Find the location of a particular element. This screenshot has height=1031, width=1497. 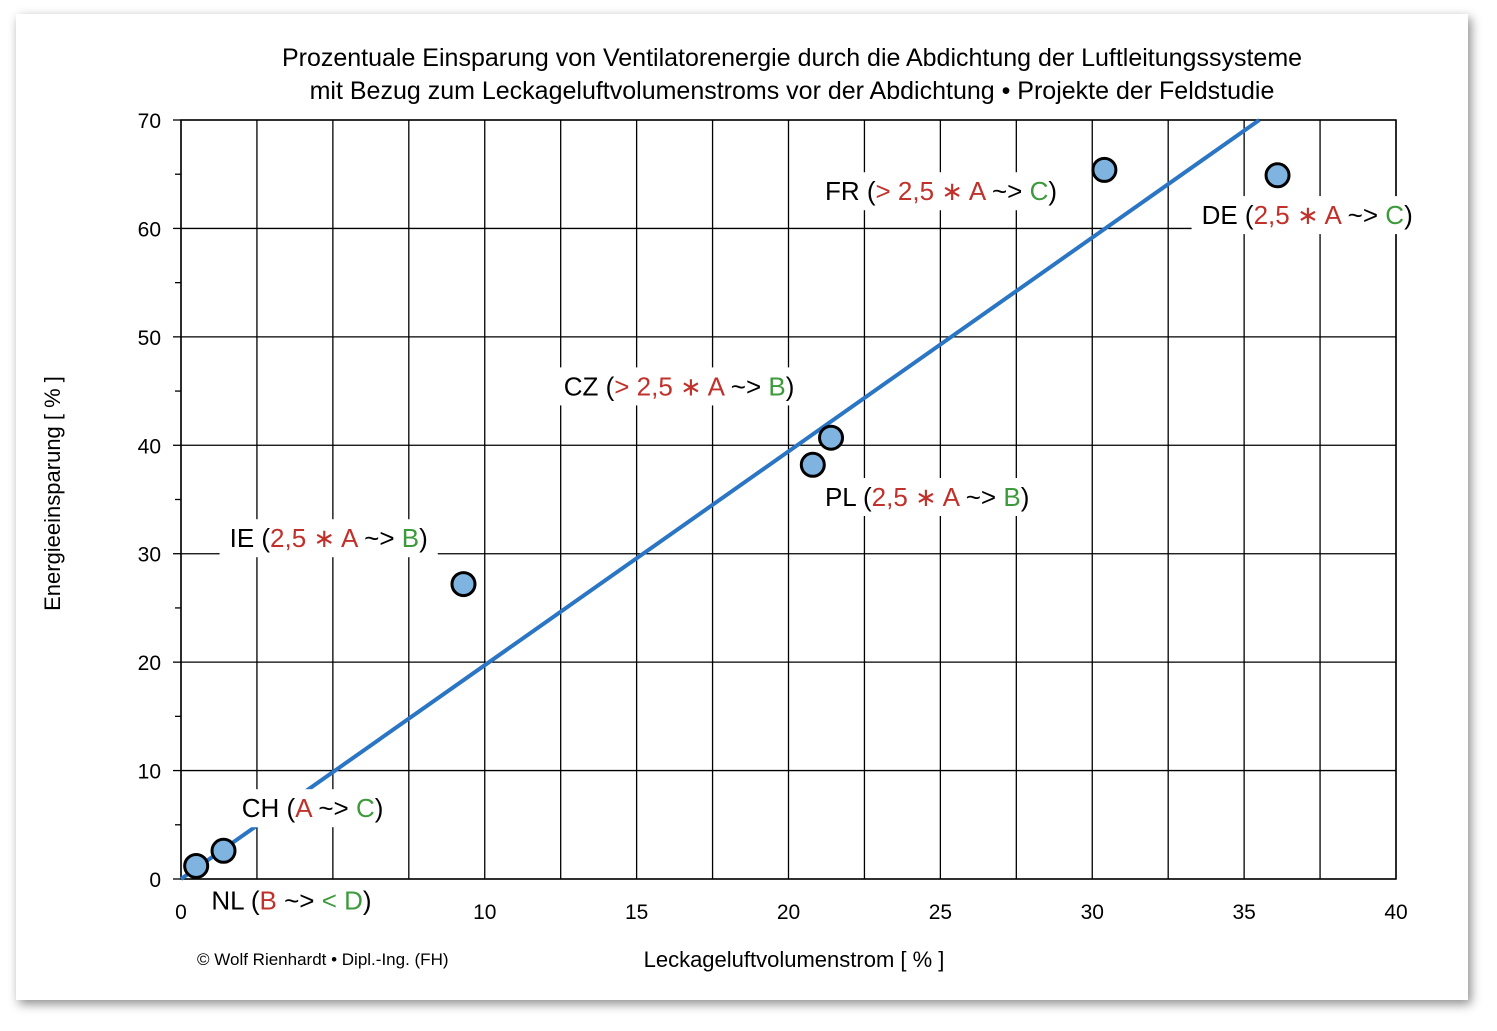

annotation-text-part: CH ( is located at coordinates (269, 808).